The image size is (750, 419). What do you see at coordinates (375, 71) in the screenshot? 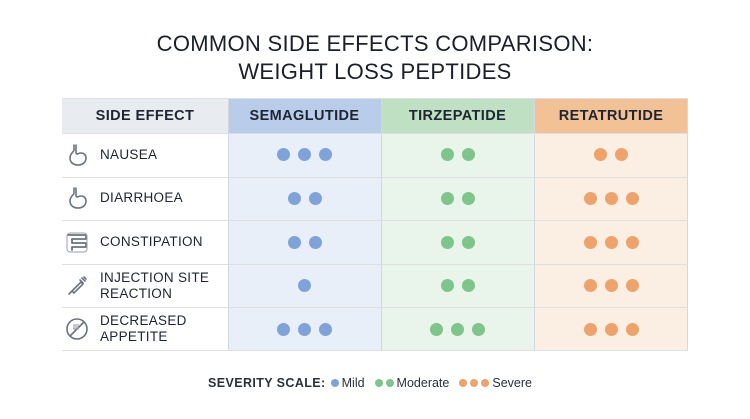
I see `chart-title-line-2: WEIGHT LOSS PEPTIDES` at bounding box center [375, 71].